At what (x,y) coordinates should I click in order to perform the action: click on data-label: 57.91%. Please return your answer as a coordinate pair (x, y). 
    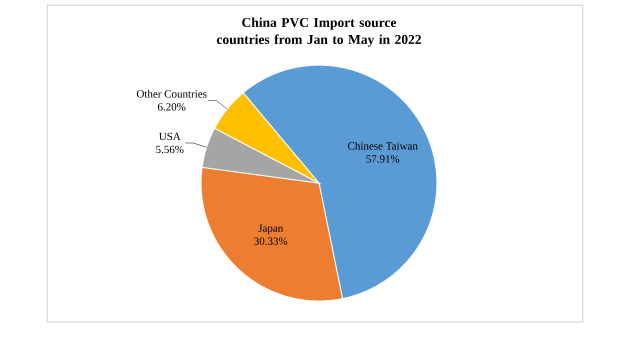
    Looking at the image, I should click on (383, 159).